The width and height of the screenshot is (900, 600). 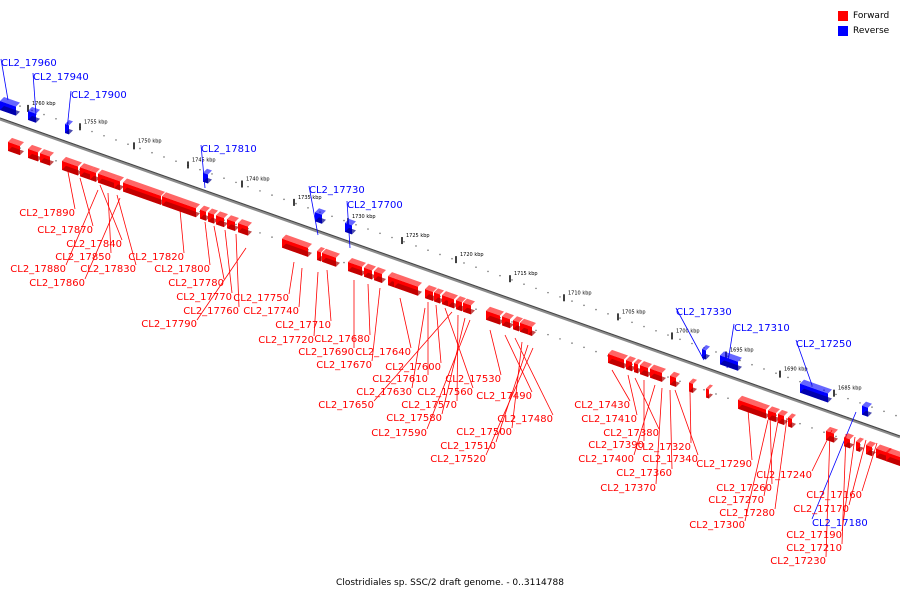 What do you see at coordinates (458, 459) in the screenshot?
I see `gene-label: CL2_17520` at bounding box center [458, 459].